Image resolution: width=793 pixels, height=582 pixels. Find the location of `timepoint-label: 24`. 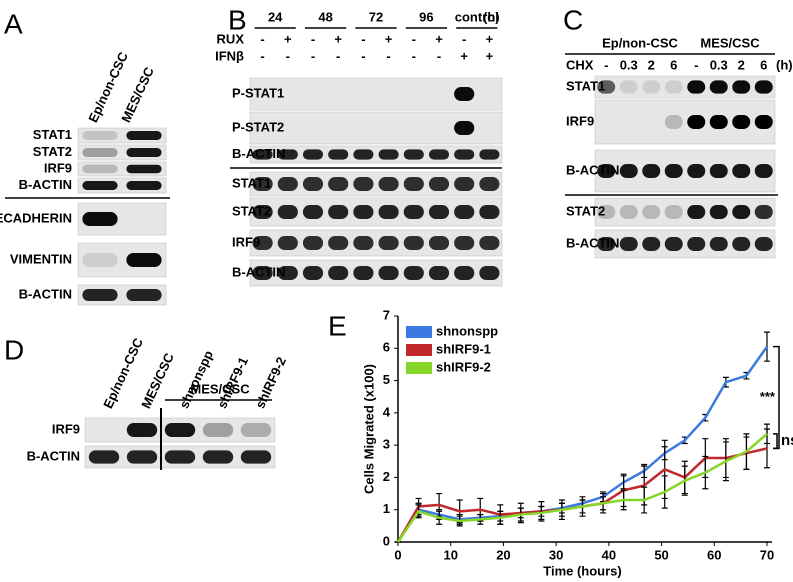

timepoint-label: 24 is located at coordinates (275, 16).